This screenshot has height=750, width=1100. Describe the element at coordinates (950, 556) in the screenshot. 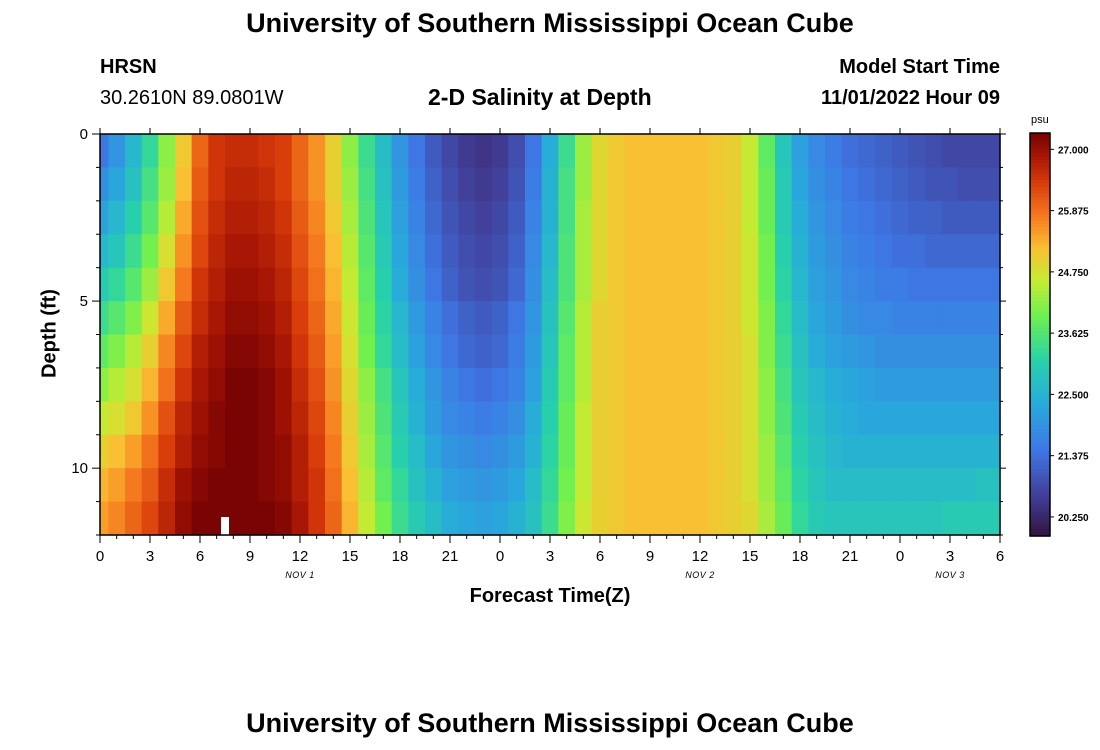

I see `x-tick-label: 3` at that location.